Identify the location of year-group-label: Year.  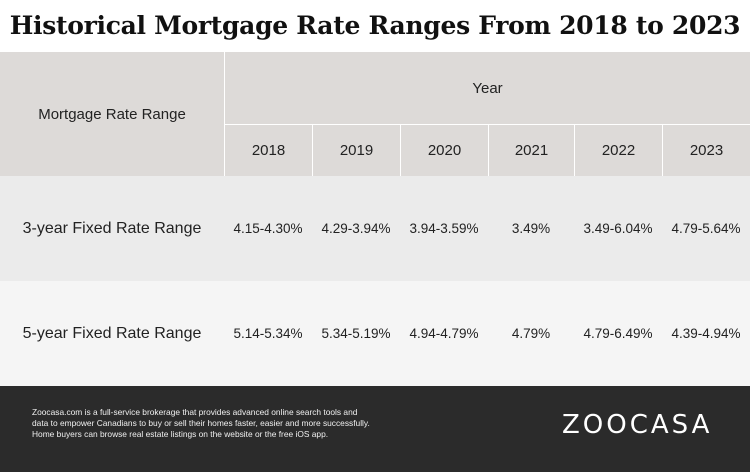
(487, 88).